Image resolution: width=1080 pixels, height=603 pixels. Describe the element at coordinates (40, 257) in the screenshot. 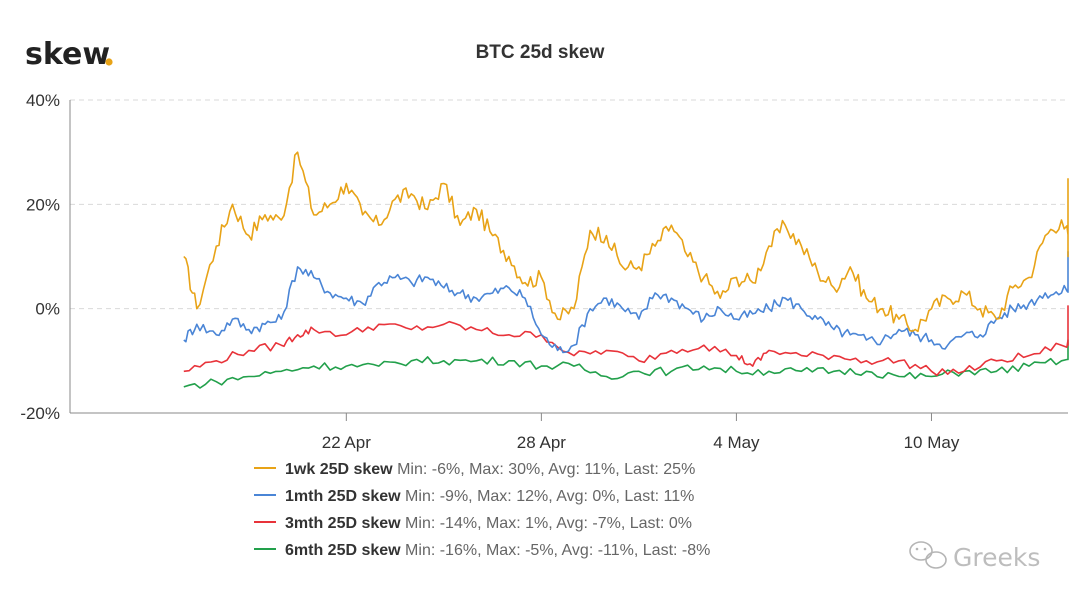

I see `y-axis-ticks: 40% 20% 0% -20%` at that location.